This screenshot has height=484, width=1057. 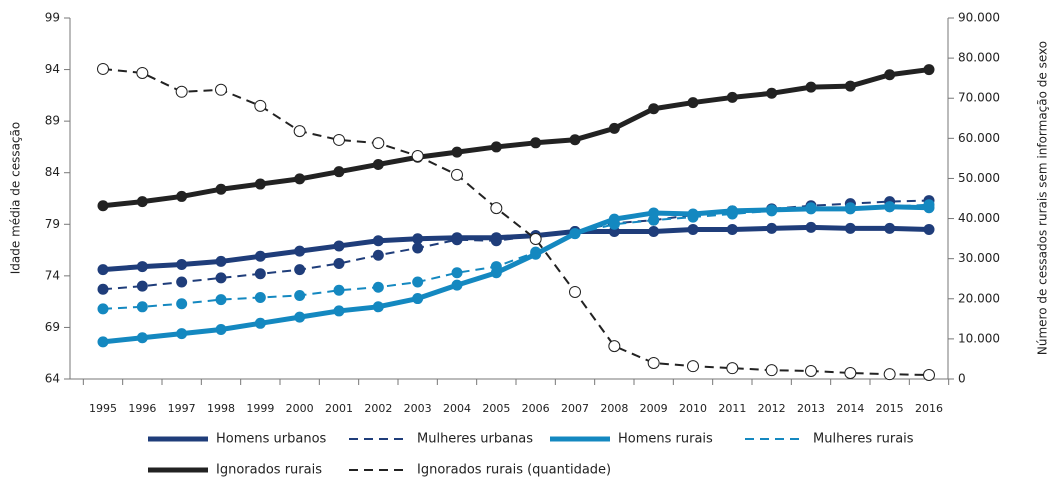 I want to click on y-tick-label: 99, so click(x=52, y=18).